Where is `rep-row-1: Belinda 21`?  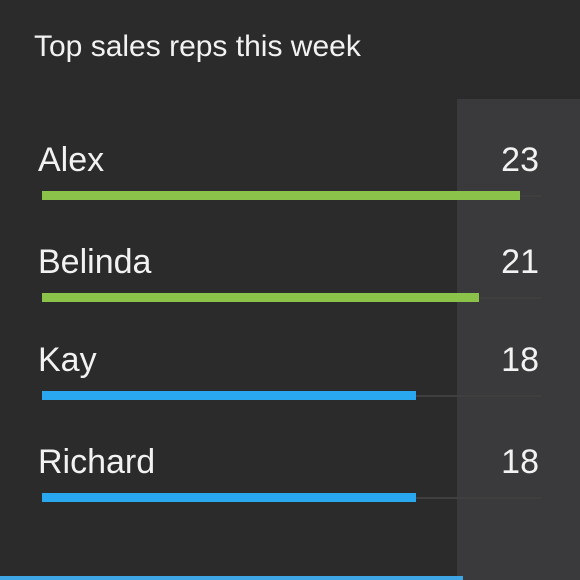 rep-row-1: Belinda 21 is located at coordinates (290, 282).